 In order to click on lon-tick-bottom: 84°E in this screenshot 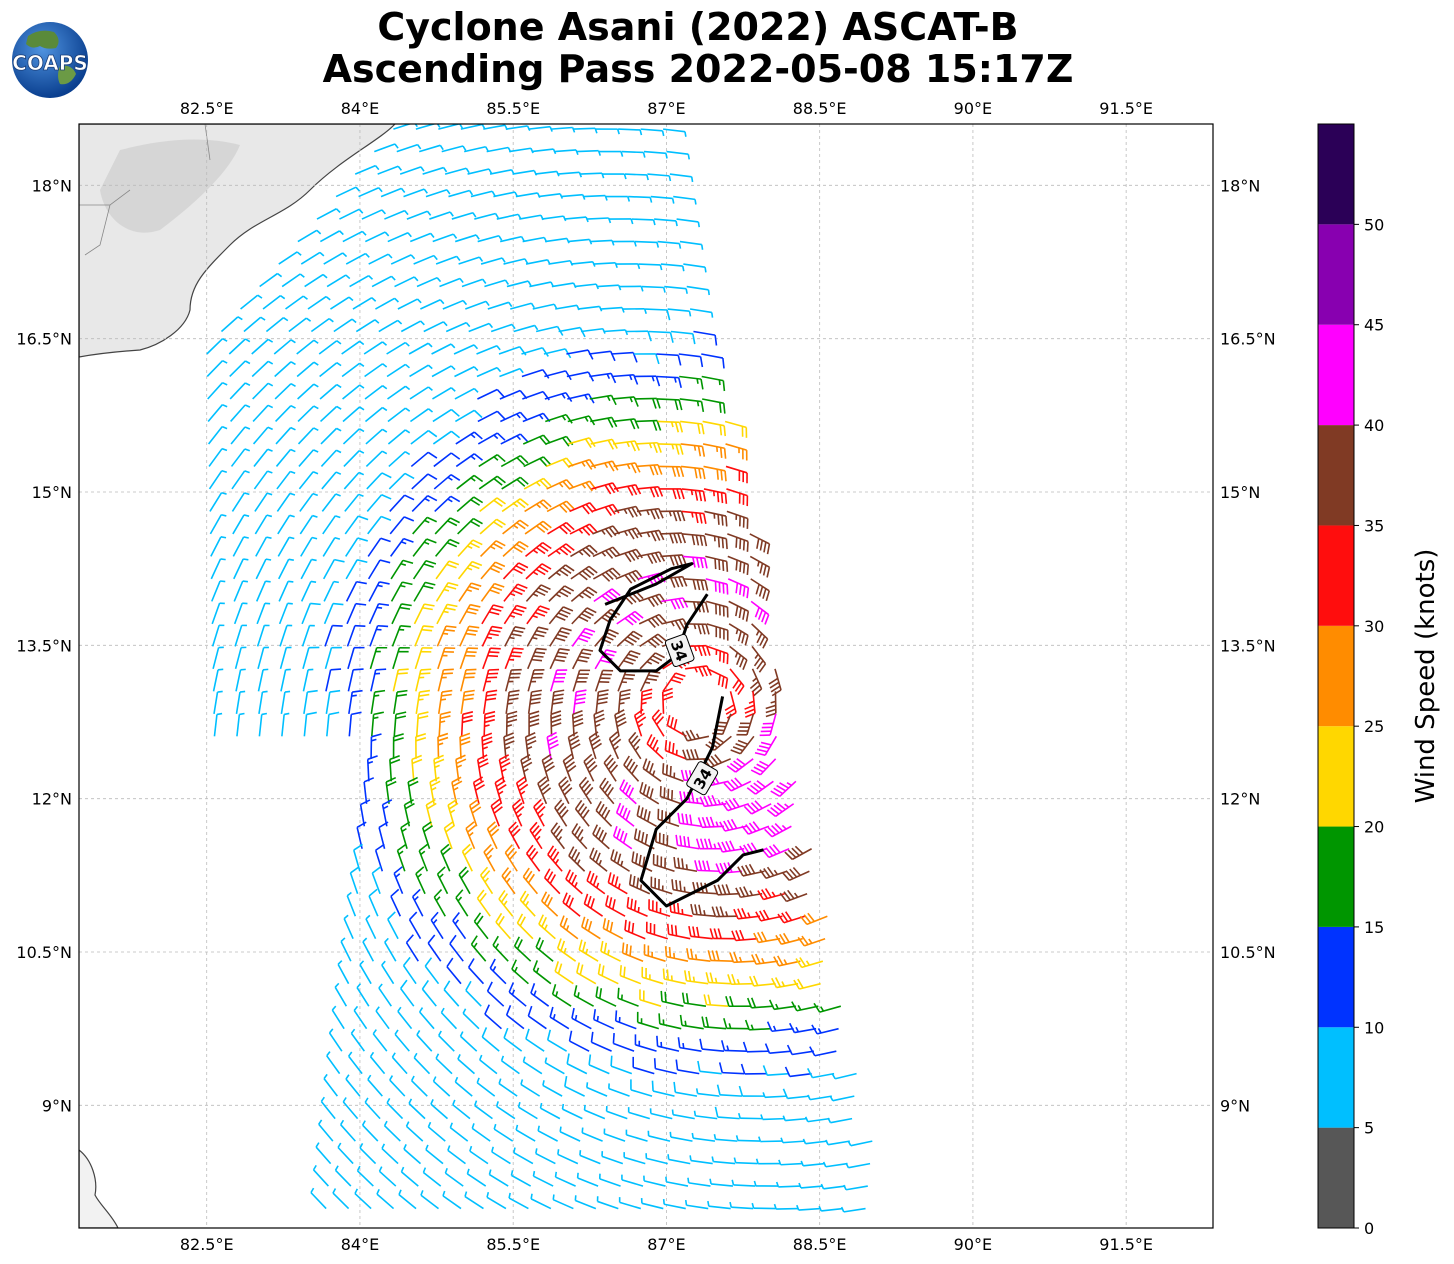, I will do `click(360, 1244)`.